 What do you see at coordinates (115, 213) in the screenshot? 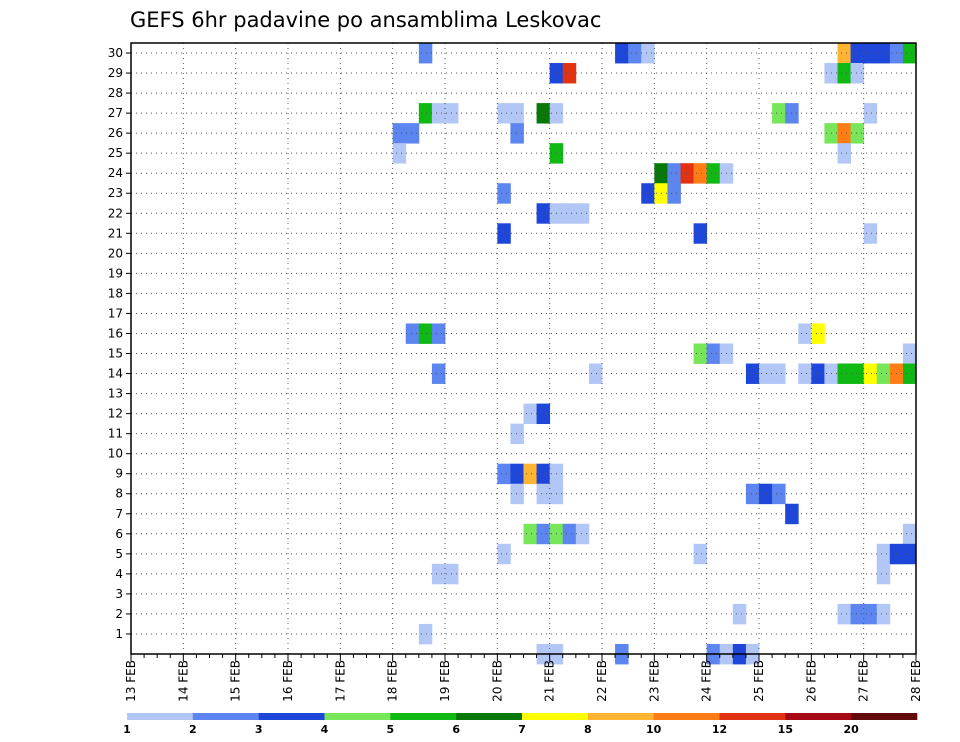
I see `y-tick-label: 22` at bounding box center [115, 213].